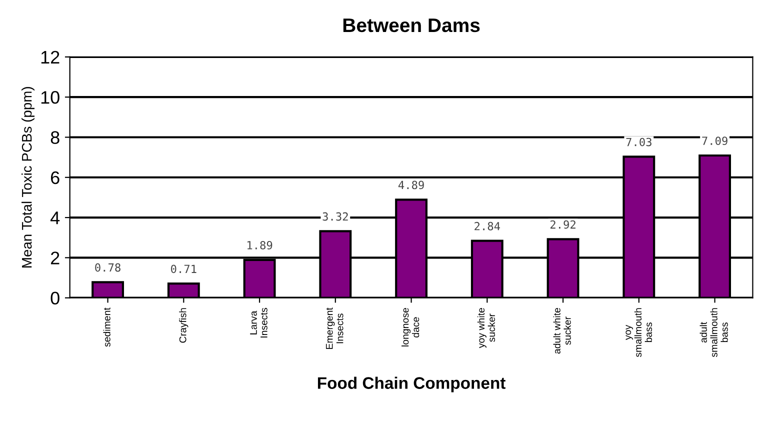 This screenshot has height=438, width=776. Describe the element at coordinates (55, 137) in the screenshot. I see `y-tick-label: 8` at that location.